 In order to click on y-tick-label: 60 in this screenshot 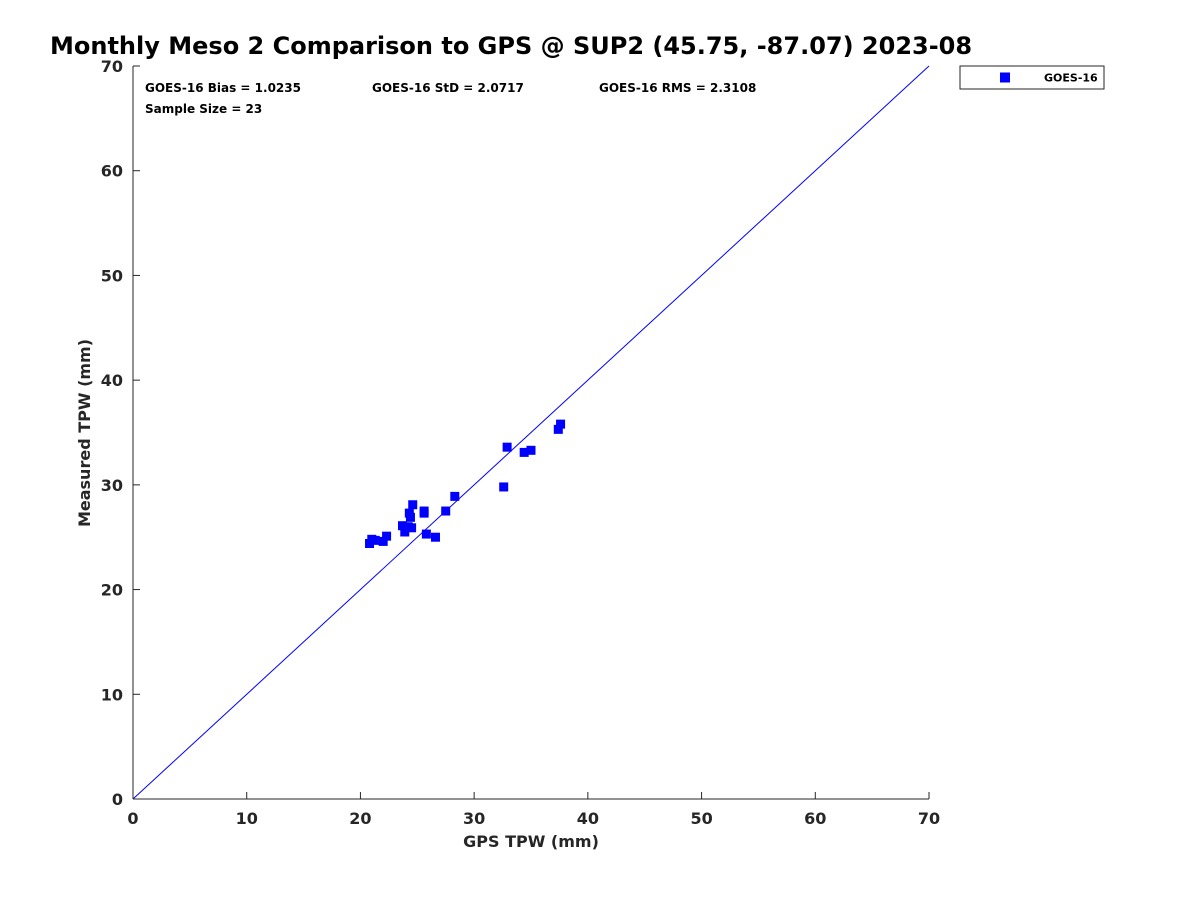, I will do `click(112, 171)`.